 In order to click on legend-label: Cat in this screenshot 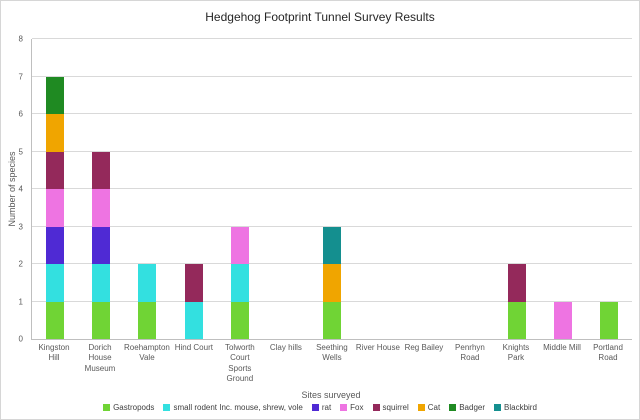, I will do `click(434, 407)`.